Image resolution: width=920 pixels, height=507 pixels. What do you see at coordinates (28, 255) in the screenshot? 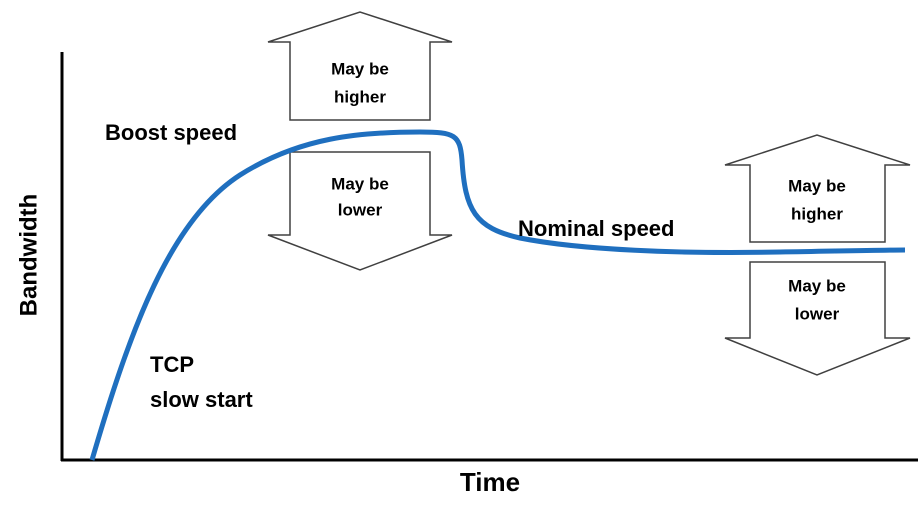
I see `y-axis-label: Bandwidth` at bounding box center [28, 255].